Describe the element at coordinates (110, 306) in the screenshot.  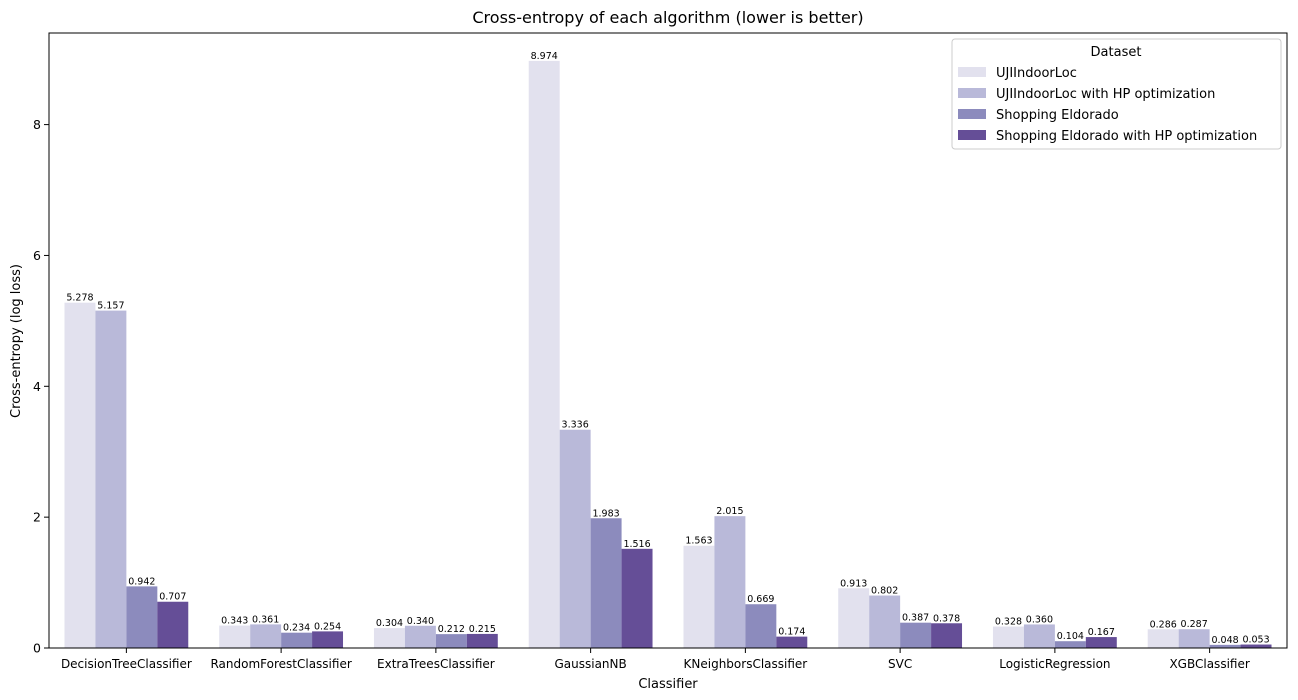
I see `data-label: 5.157` at that location.